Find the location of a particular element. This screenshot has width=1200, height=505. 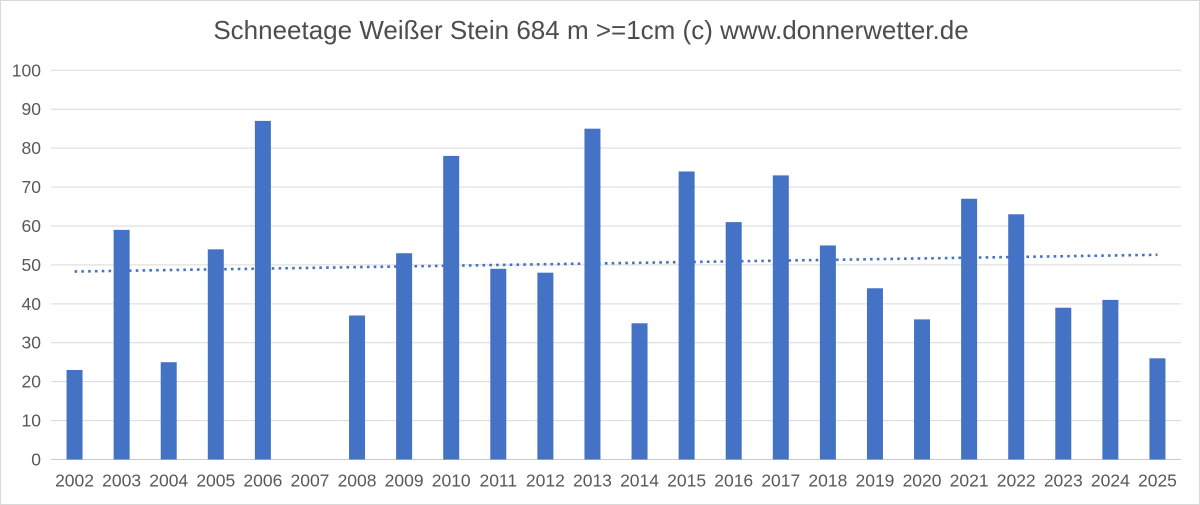

bar-2002 is located at coordinates (74, 414).